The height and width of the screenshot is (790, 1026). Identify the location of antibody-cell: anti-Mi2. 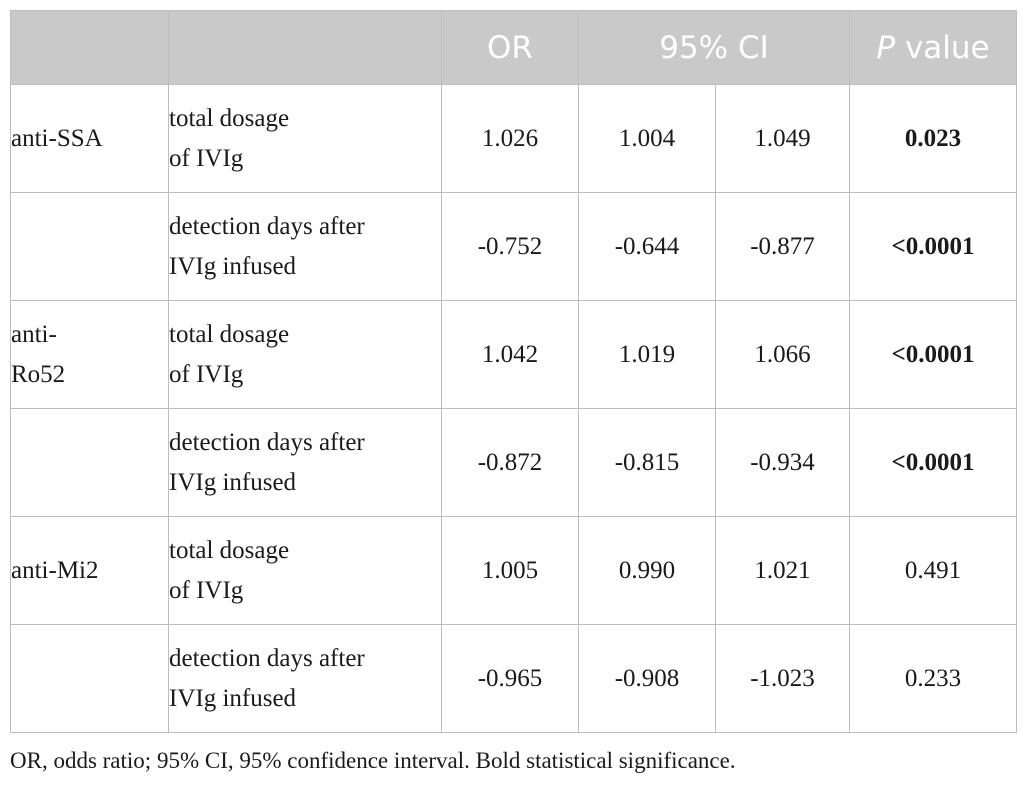
(89, 570).